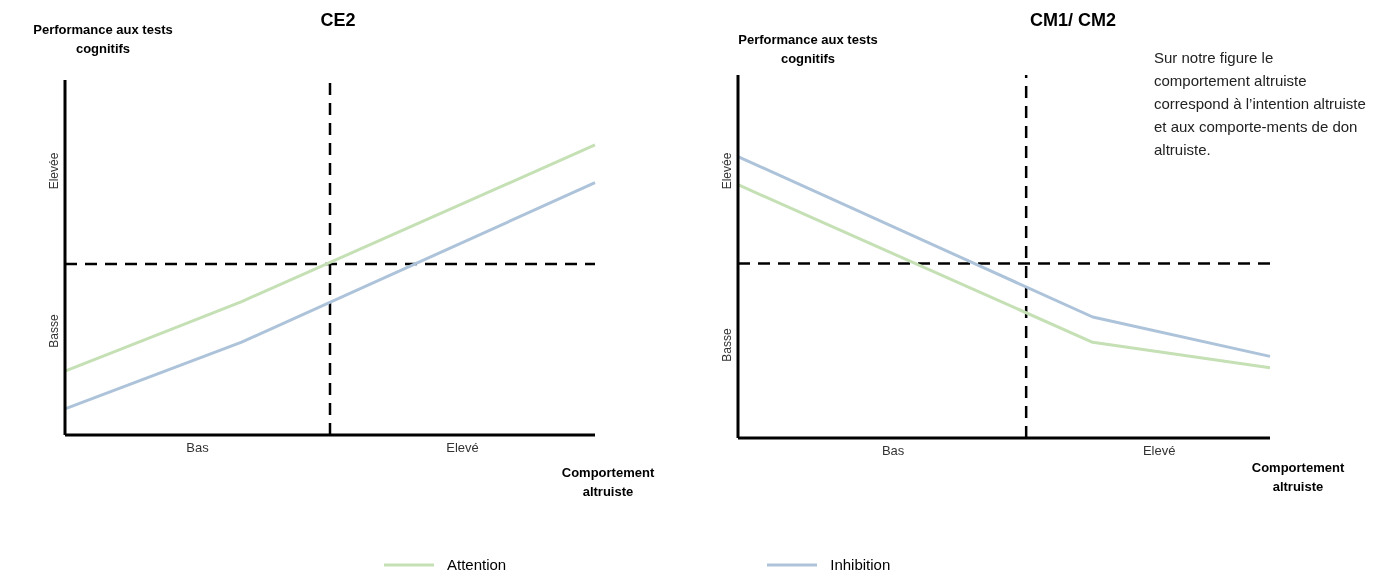  I want to click on legend-label: Inhibition, so click(860, 564).